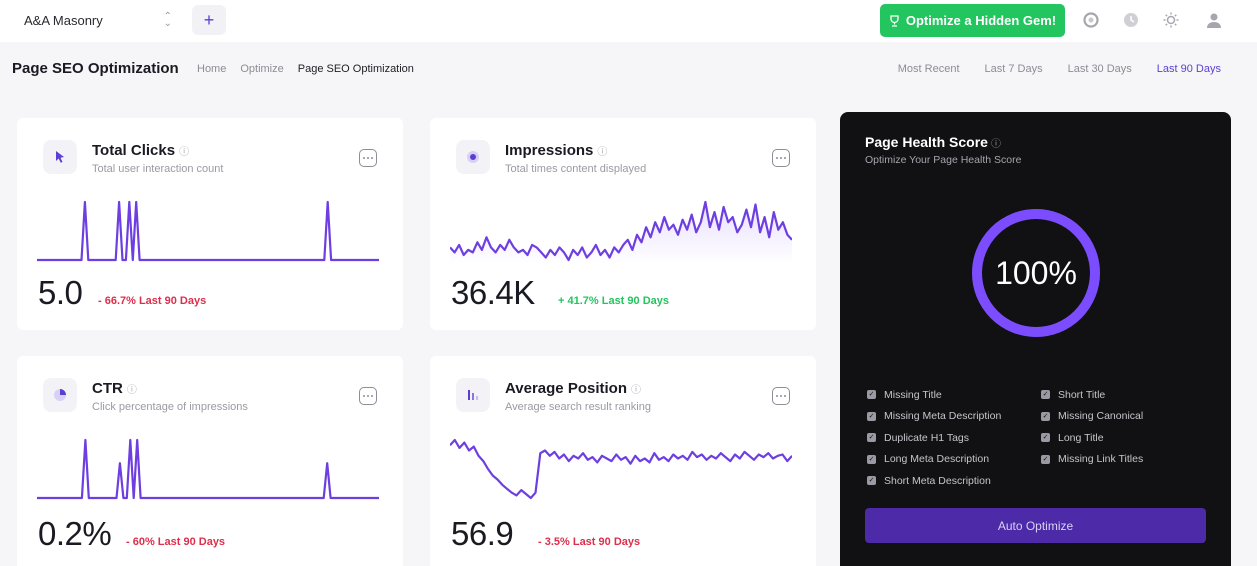 The width and height of the screenshot is (1257, 566). I want to click on impressions-sparkline, so click(621, 232).